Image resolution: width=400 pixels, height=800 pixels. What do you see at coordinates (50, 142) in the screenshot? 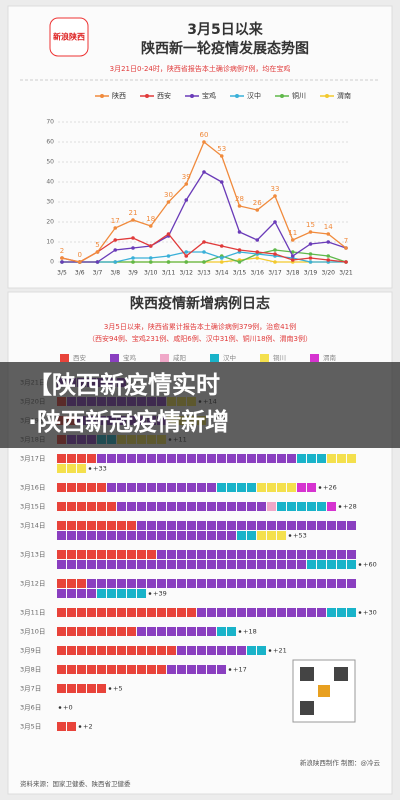
I see `y-tick-label: 60` at bounding box center [50, 142].